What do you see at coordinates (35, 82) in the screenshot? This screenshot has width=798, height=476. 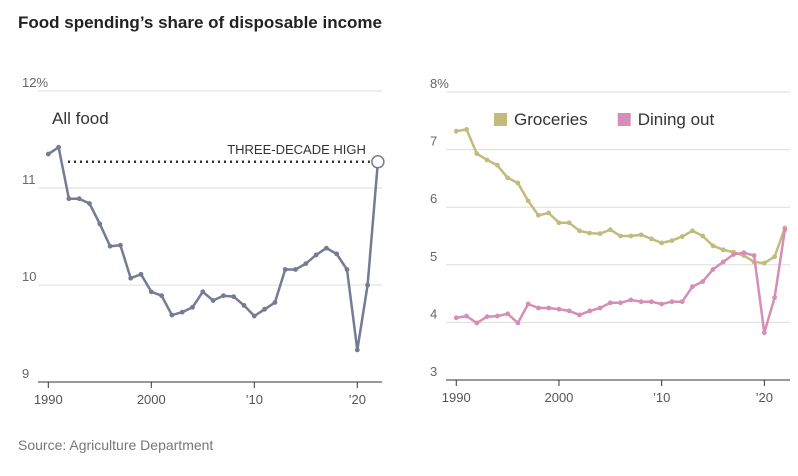 I see `y-tick-label: 12%` at bounding box center [35, 82].